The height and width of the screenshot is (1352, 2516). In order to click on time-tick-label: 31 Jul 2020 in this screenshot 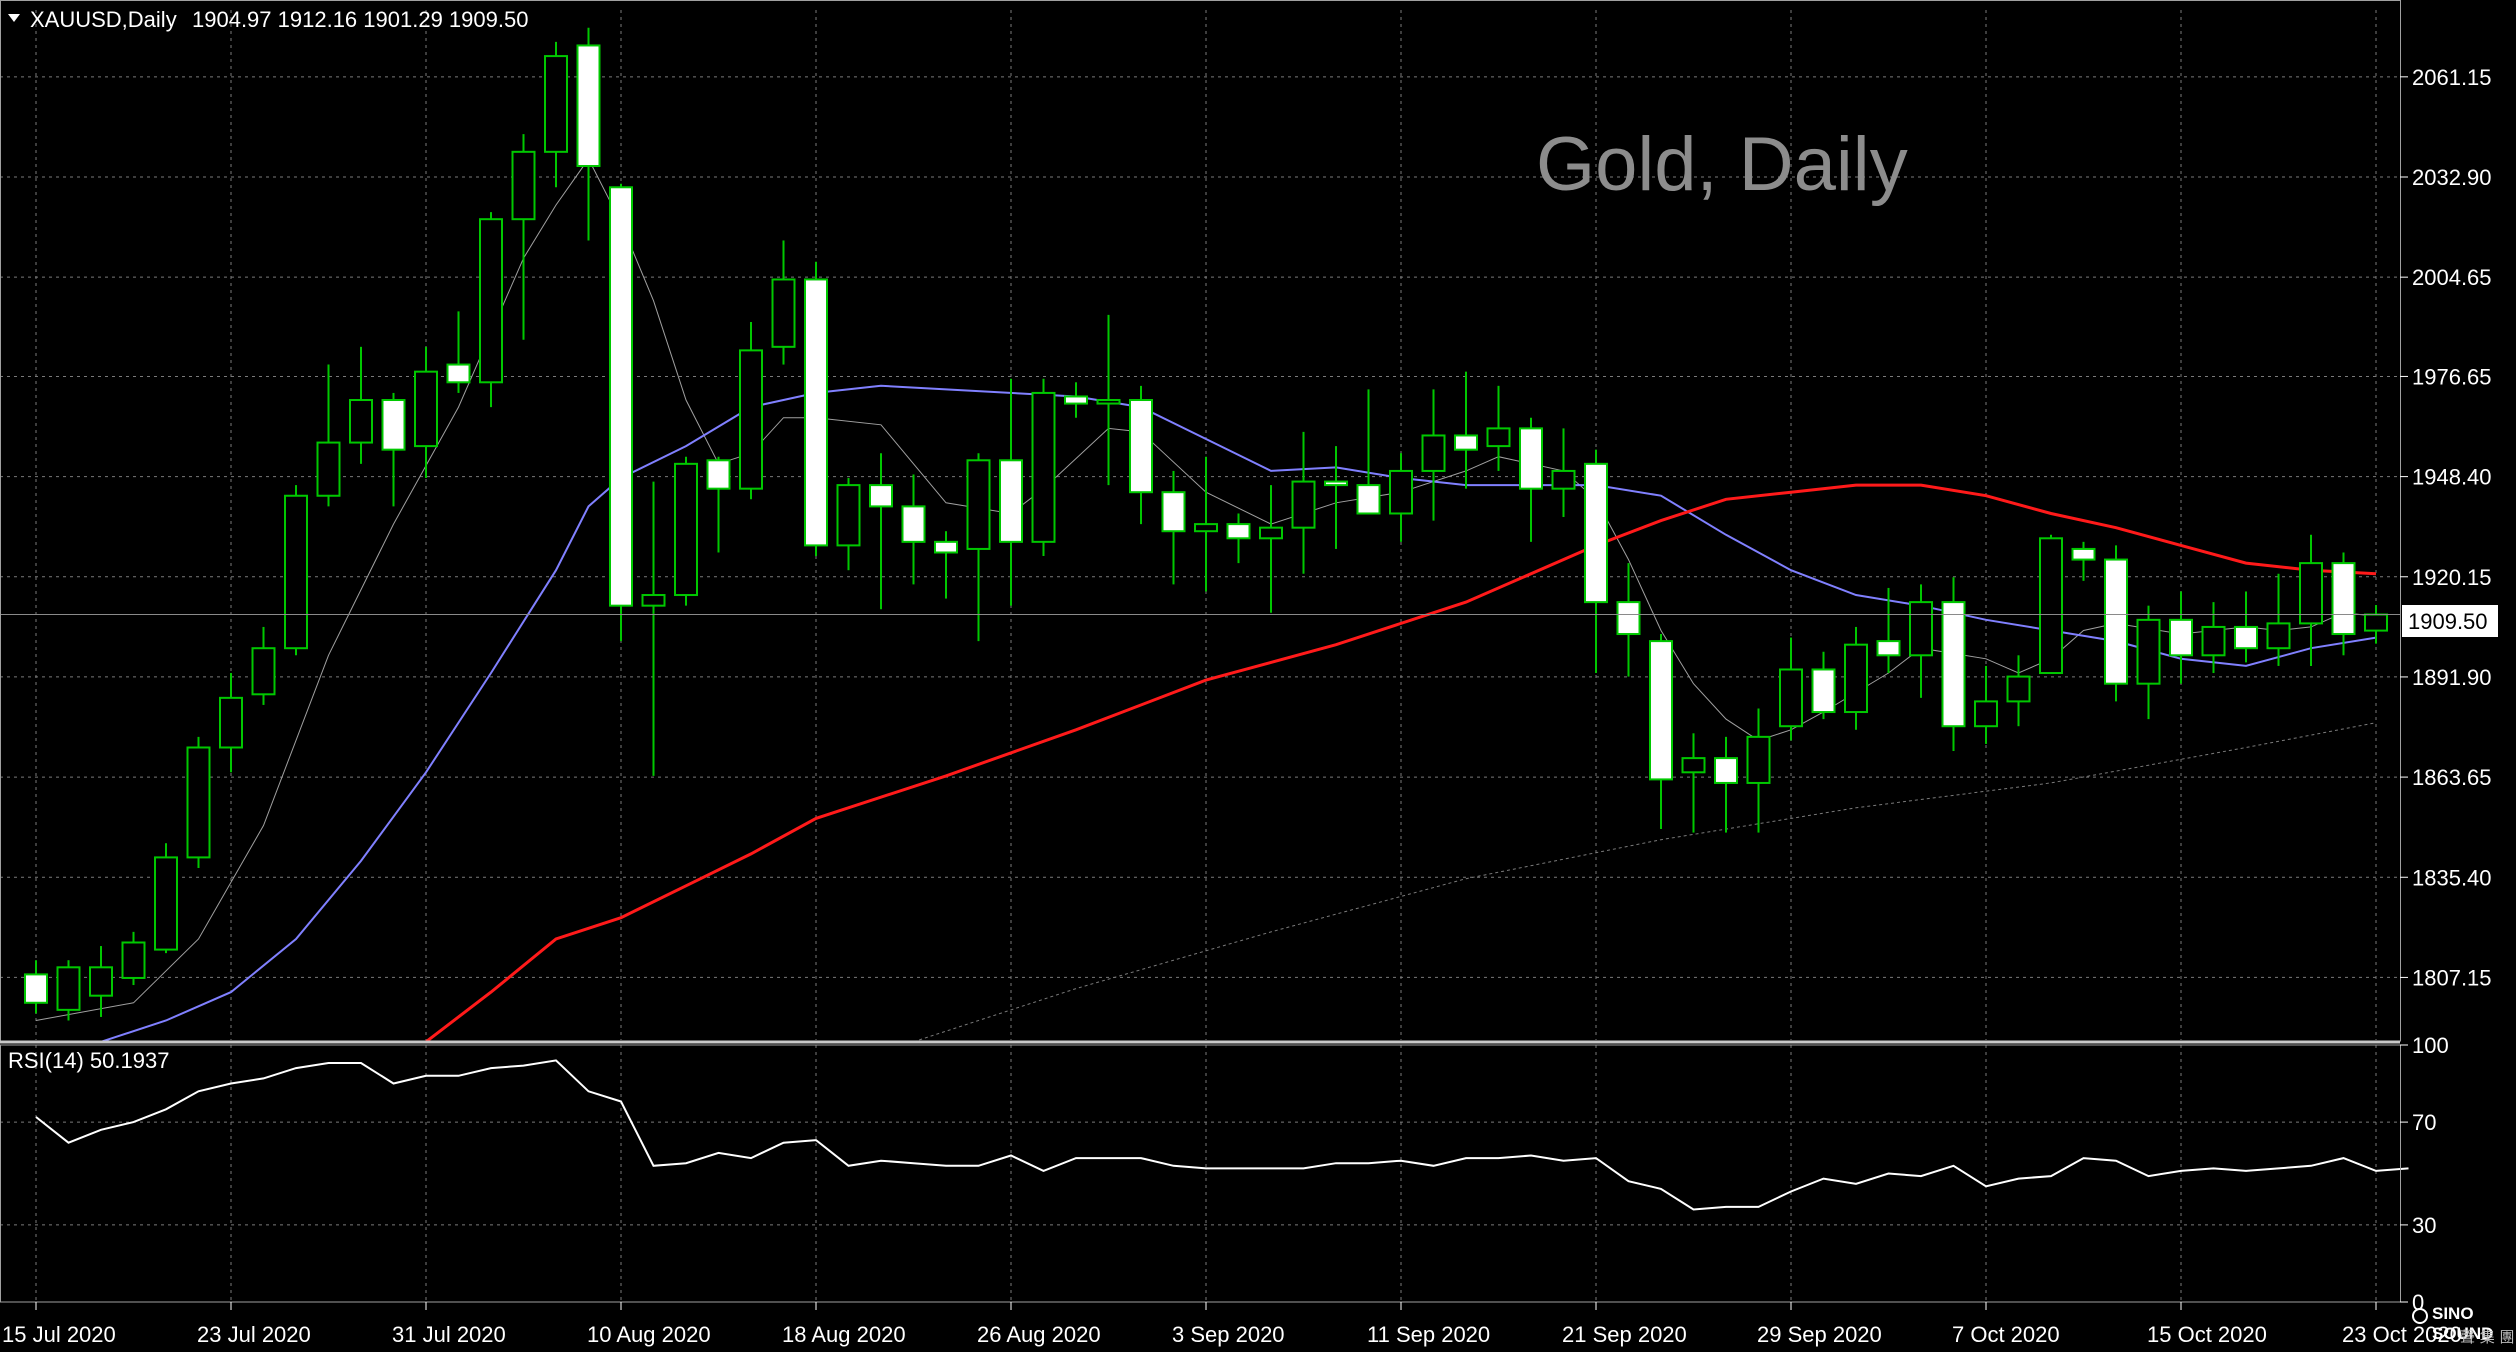, I will do `click(449, 1334)`.